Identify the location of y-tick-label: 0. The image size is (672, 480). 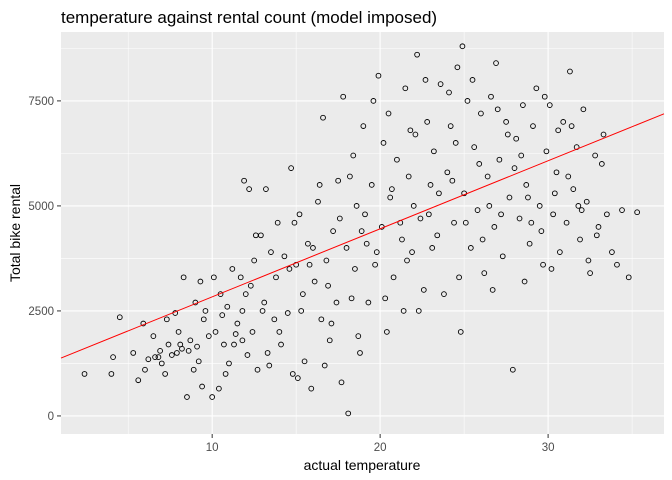
(51, 417).